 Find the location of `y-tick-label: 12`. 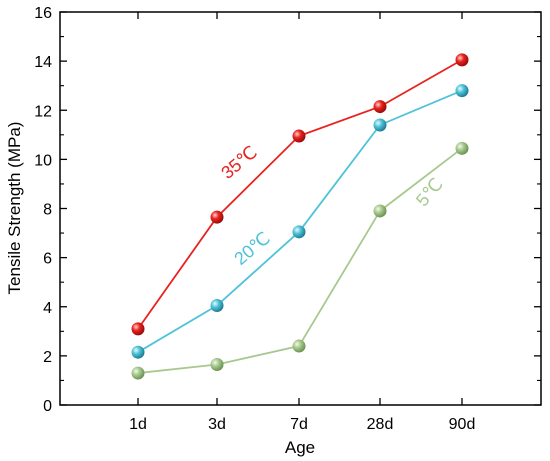

y-tick-label: 12 is located at coordinates (43, 111).